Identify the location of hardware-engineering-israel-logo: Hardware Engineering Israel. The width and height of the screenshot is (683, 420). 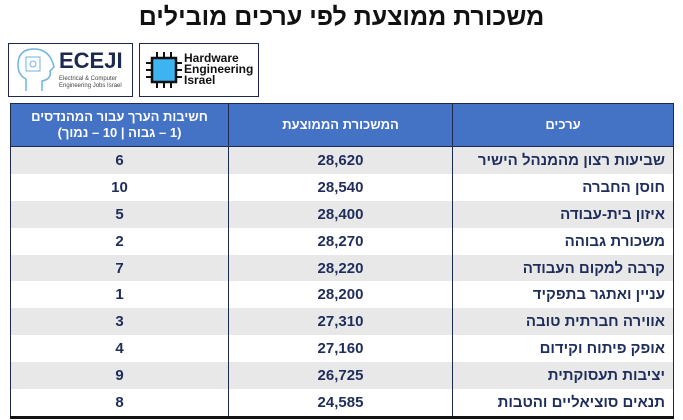
(199, 70).